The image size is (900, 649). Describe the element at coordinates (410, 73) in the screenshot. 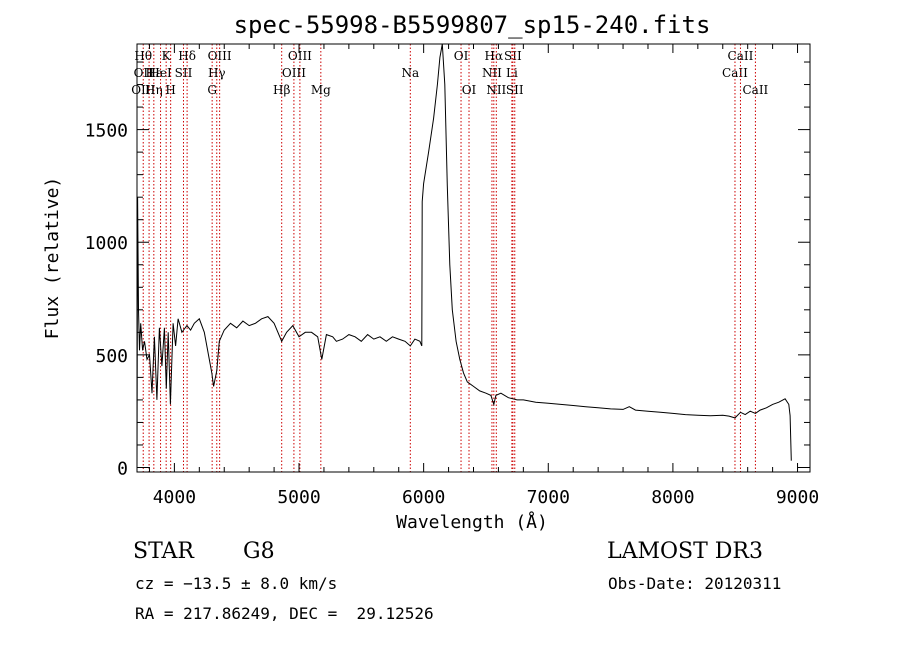

I see `line-marker-label: Na` at that location.